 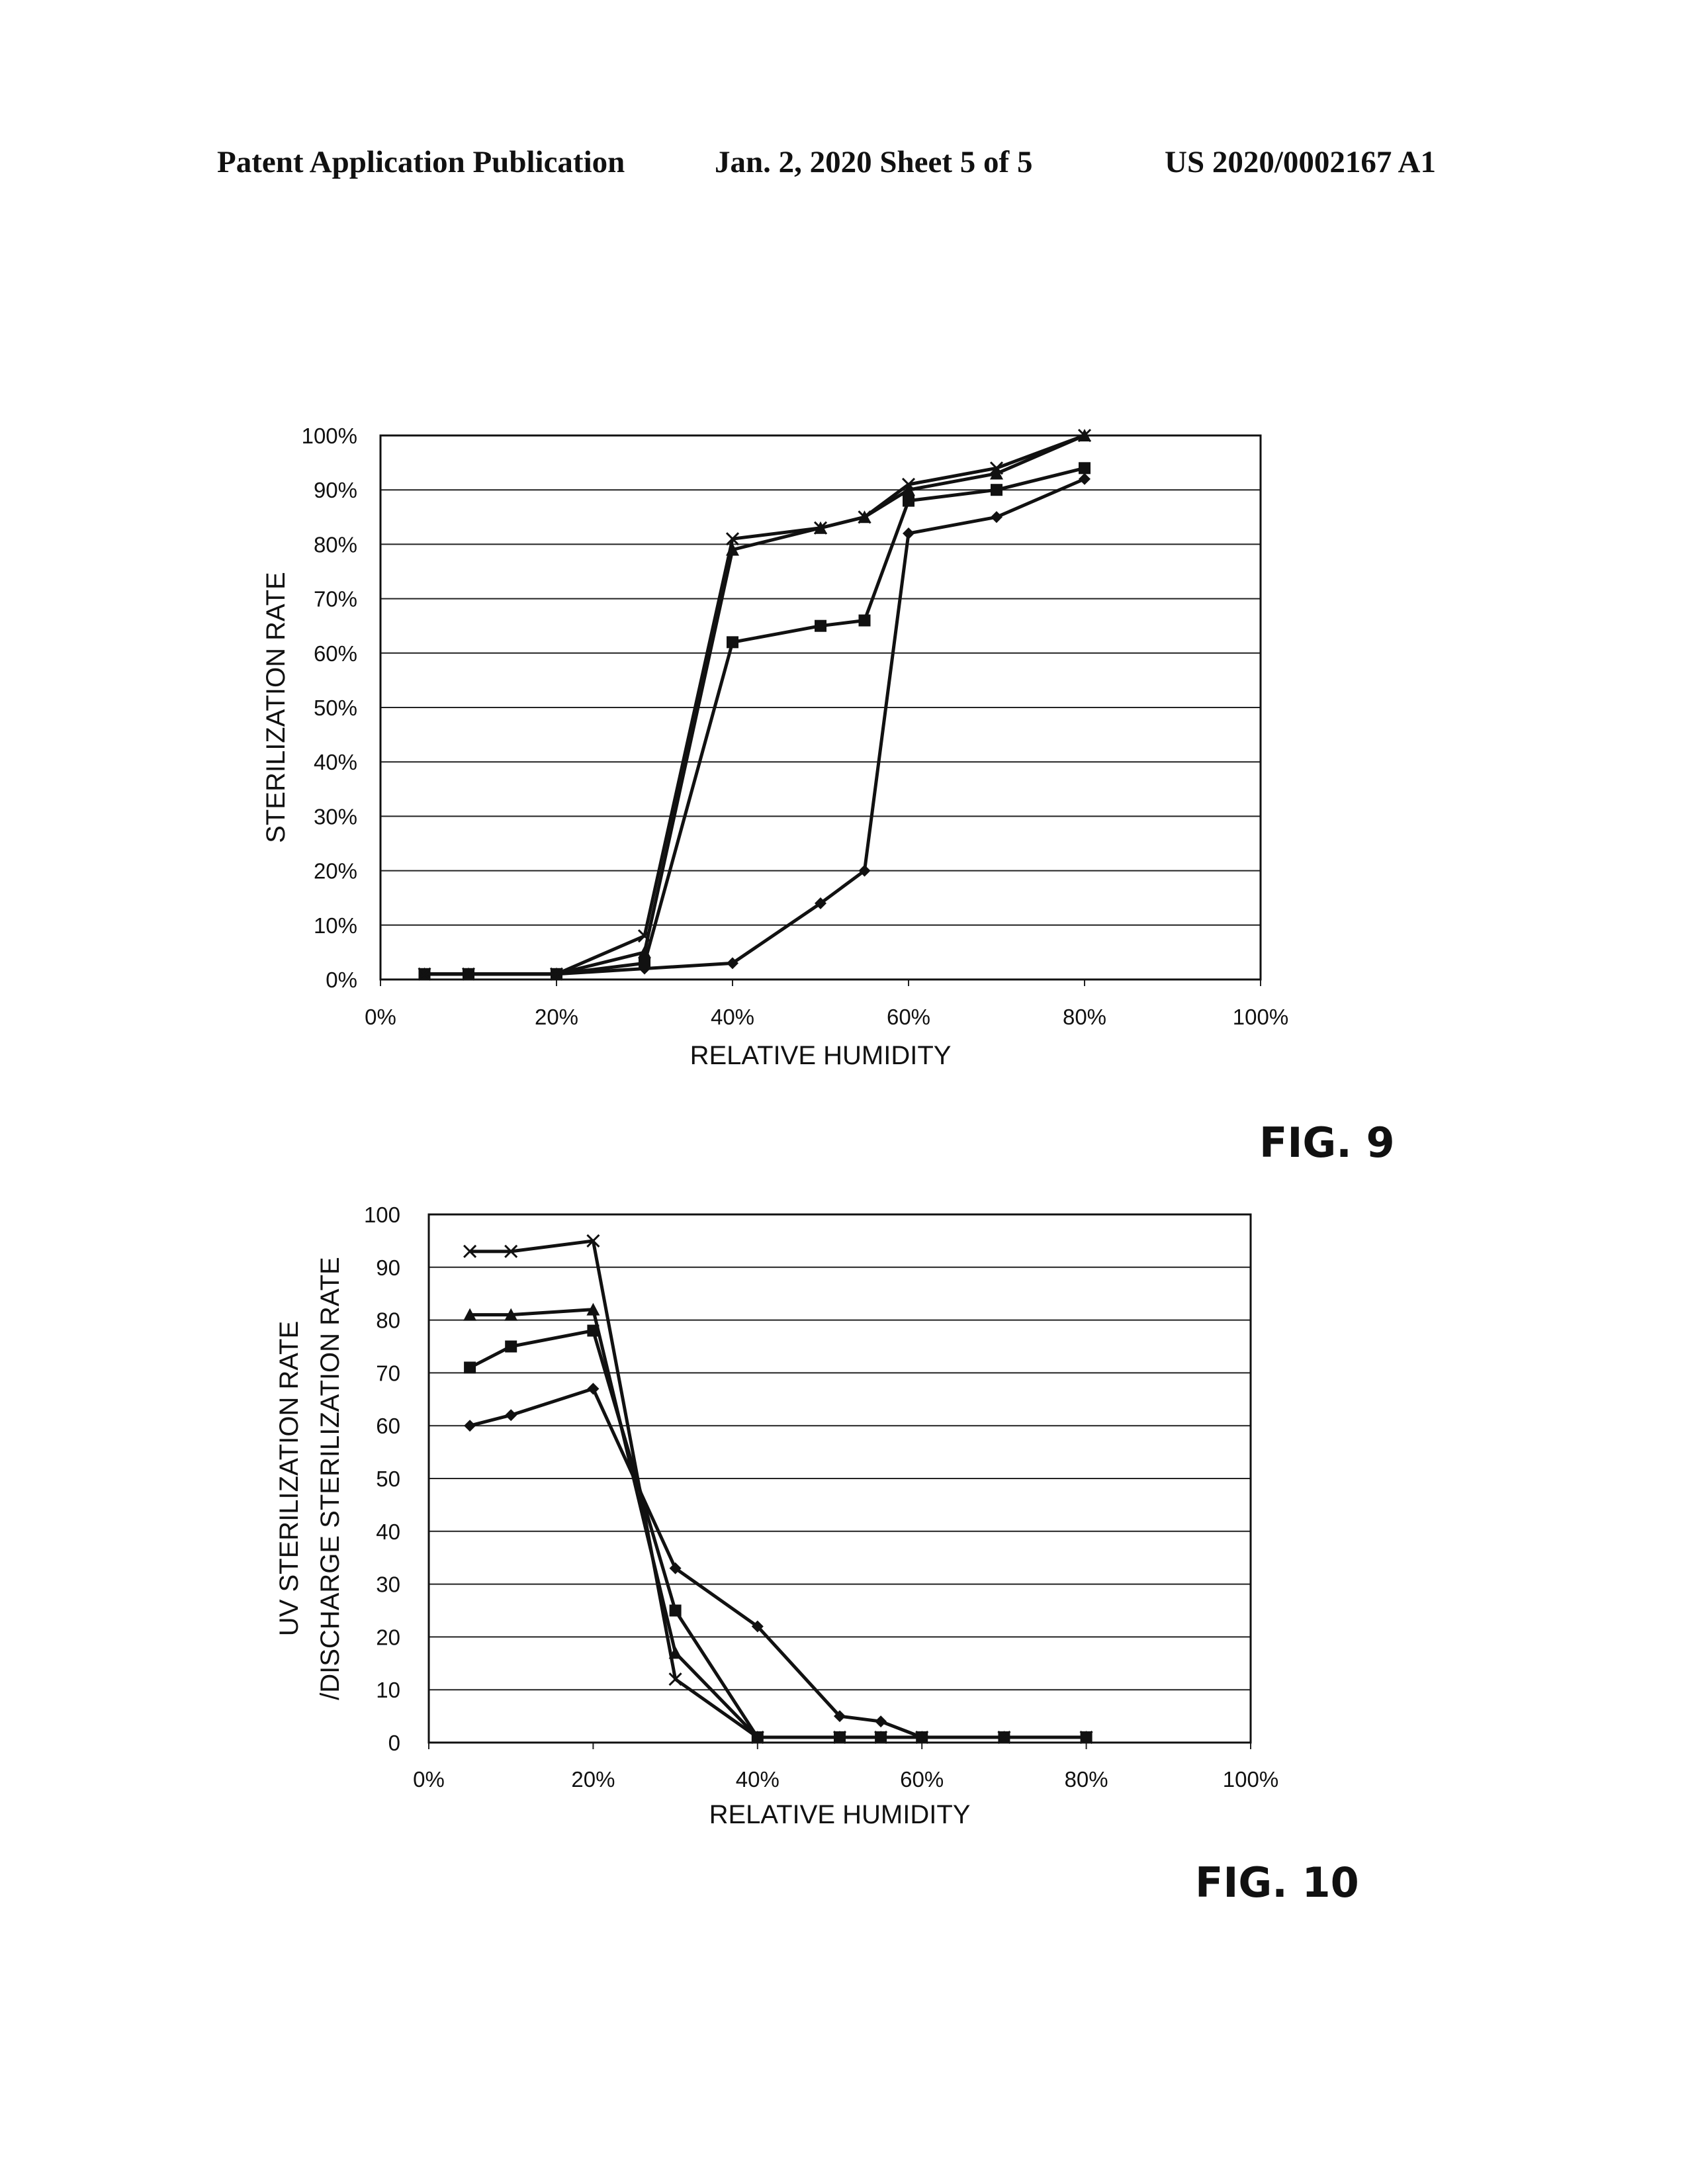 I want to click on figure-label-9: FIG. 9, so click(x=1327, y=1142).